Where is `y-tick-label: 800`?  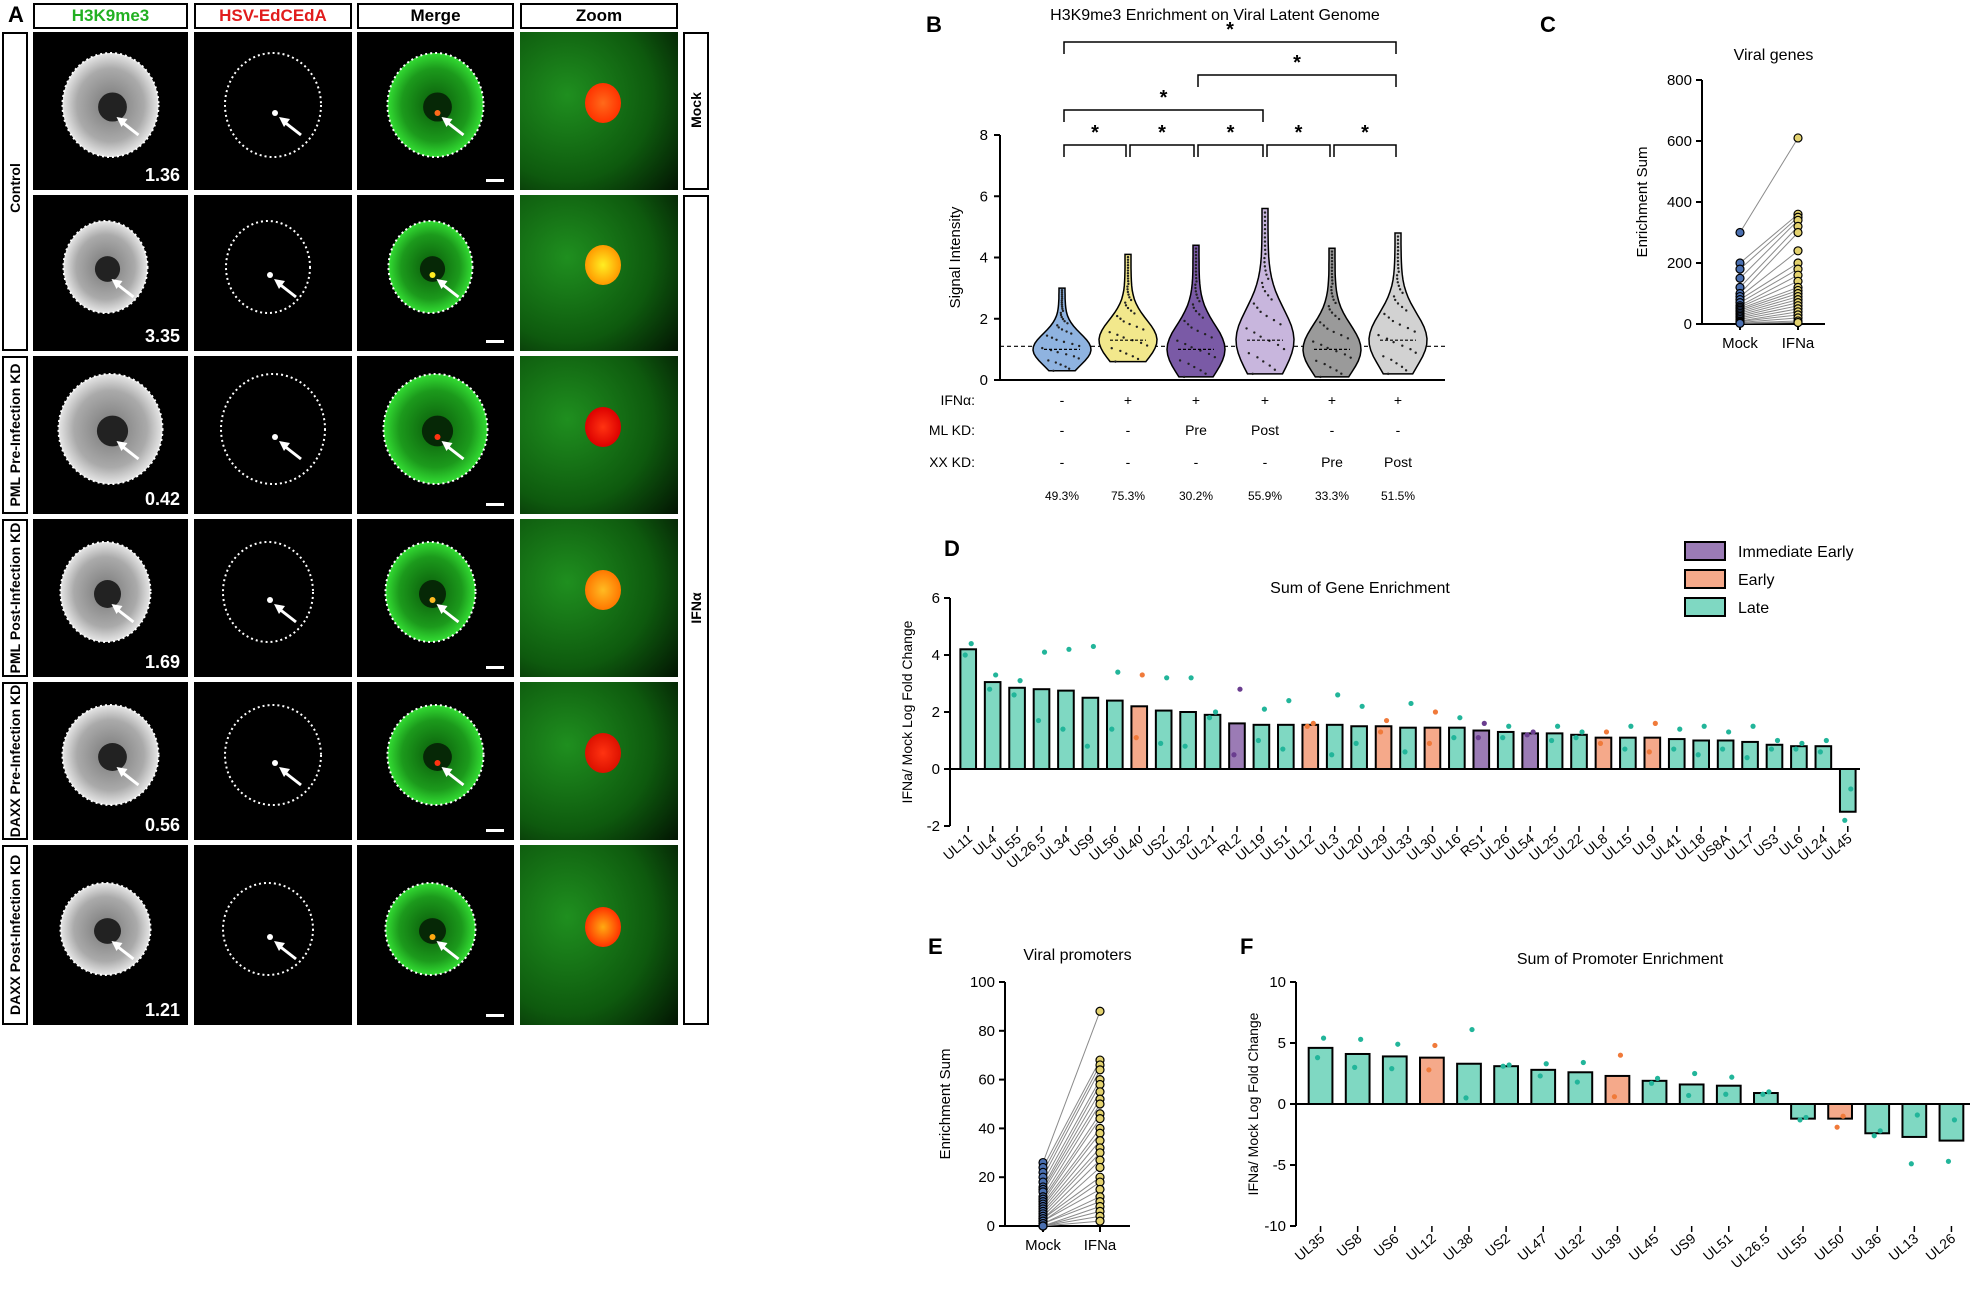 y-tick-label: 800 is located at coordinates (1679, 80).